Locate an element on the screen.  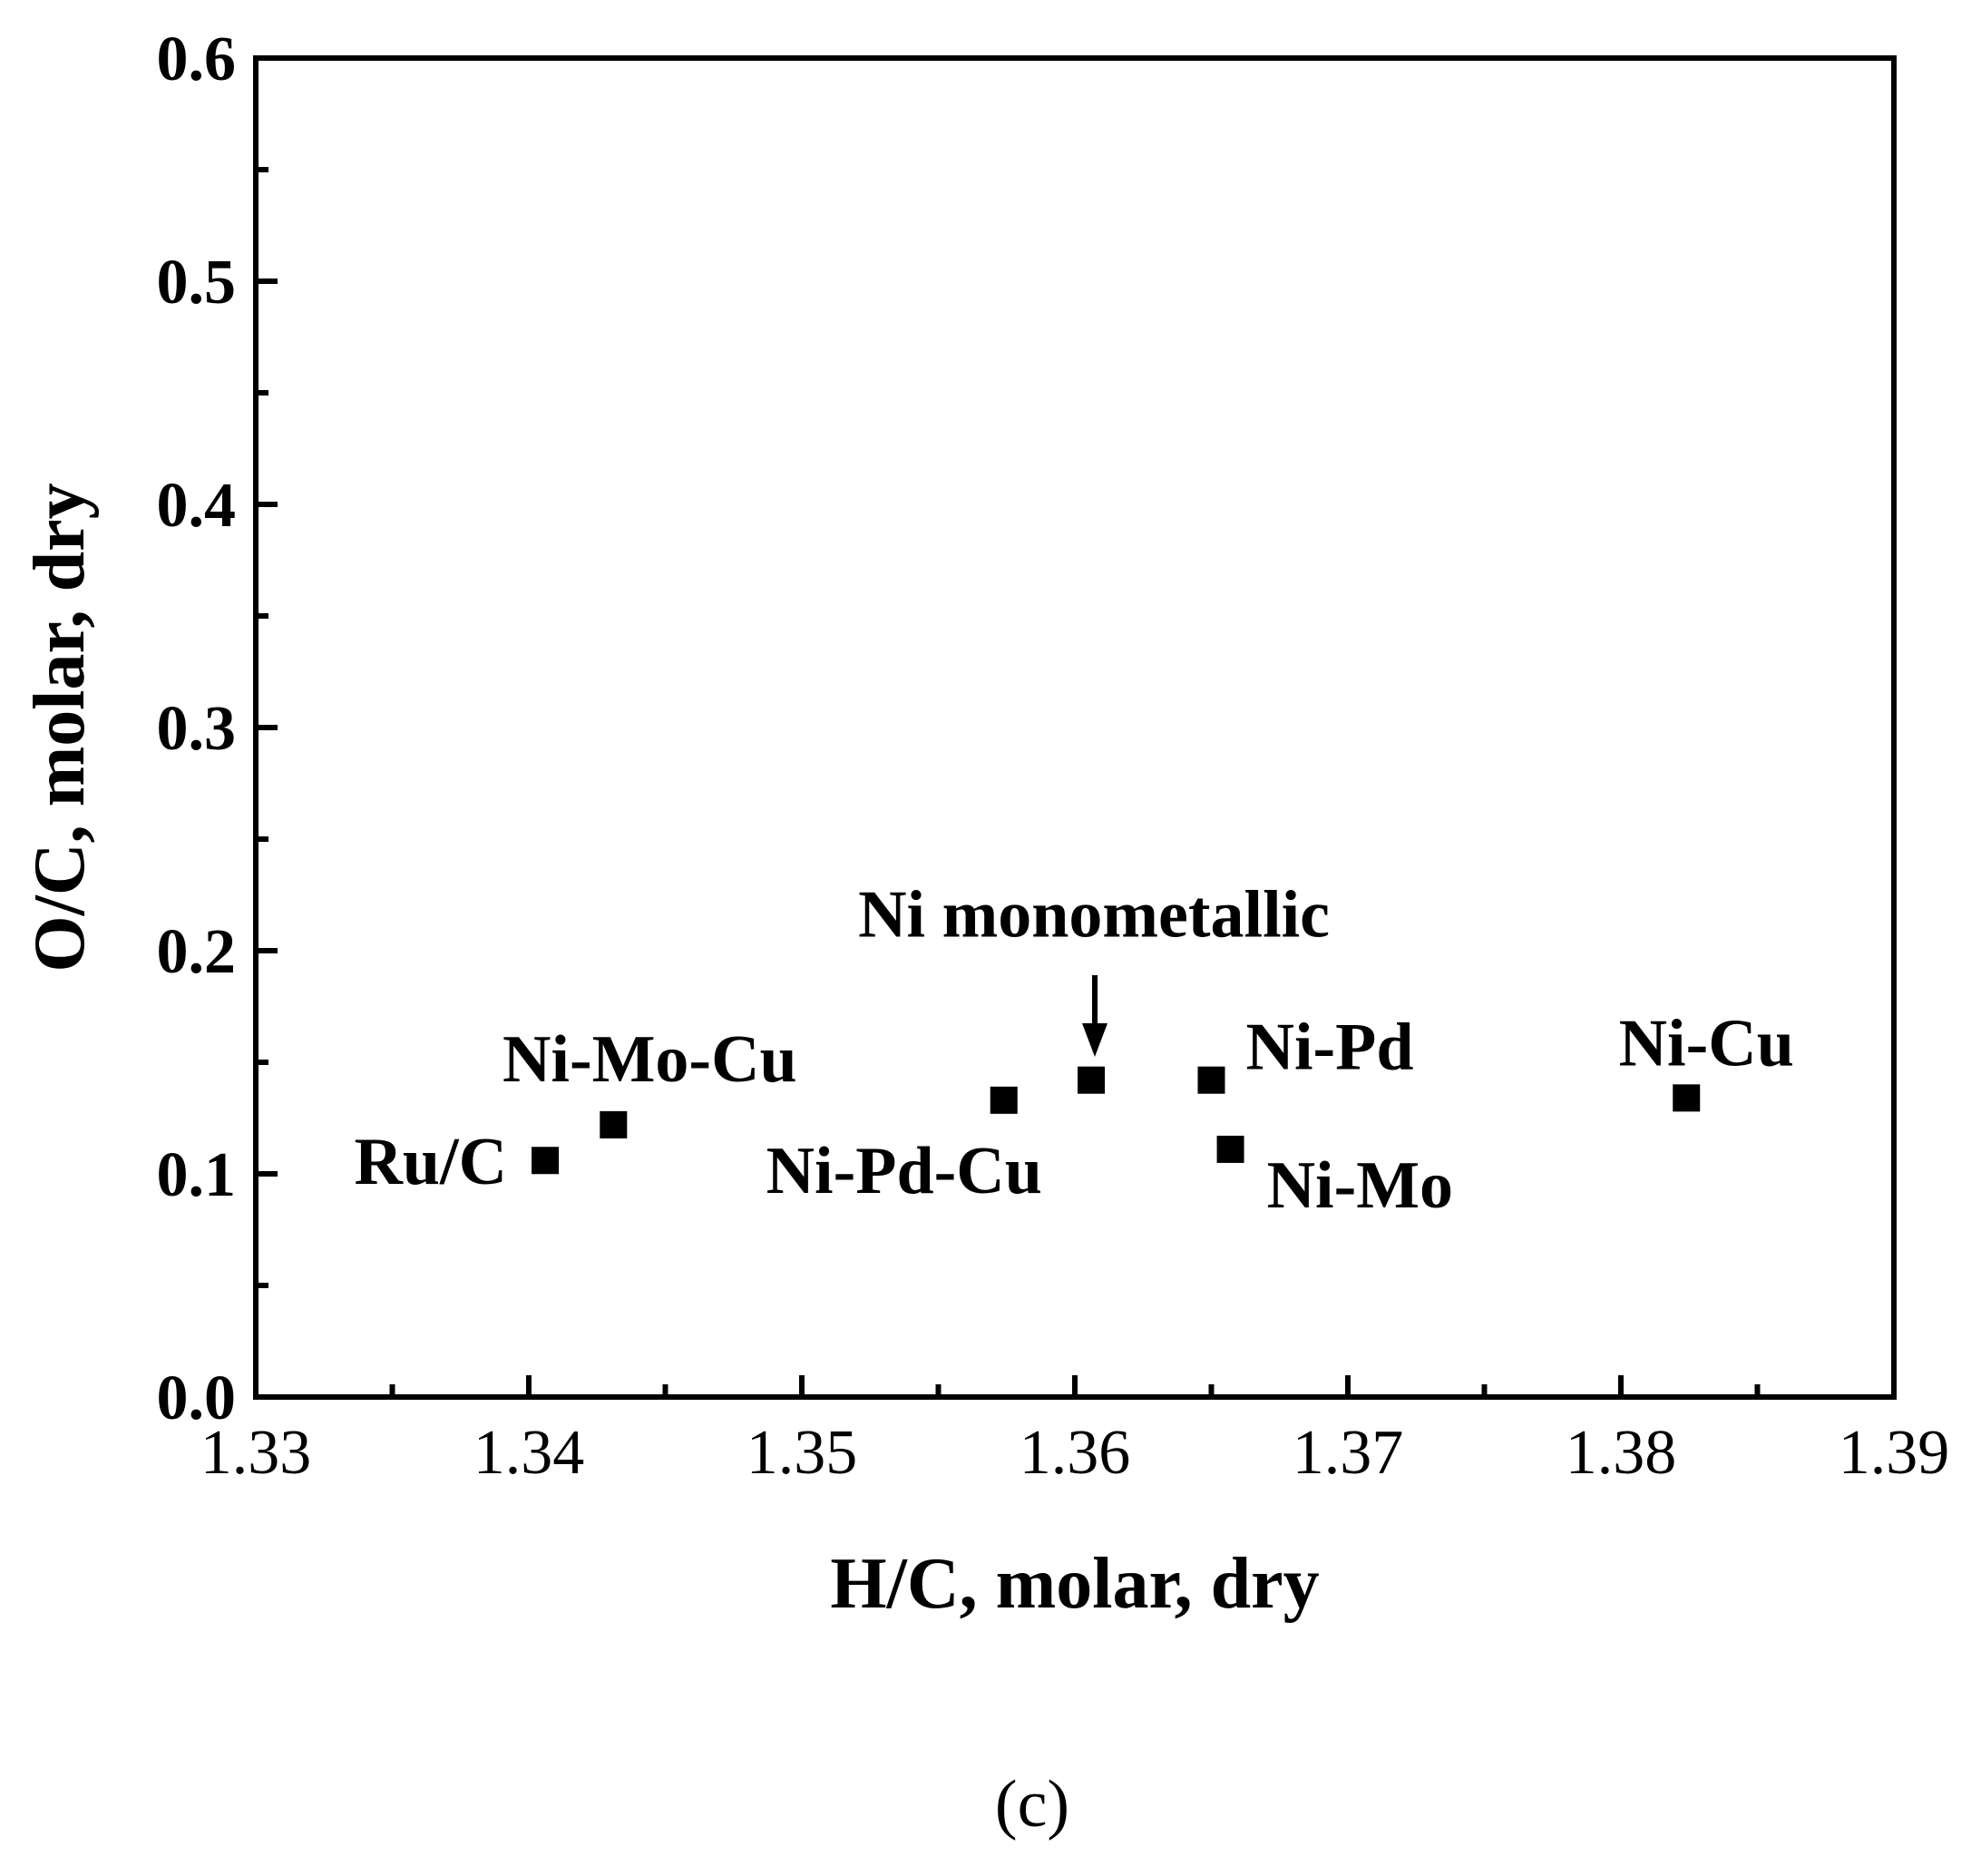
x-tick-label: 1.39 is located at coordinates (1895, 1453).